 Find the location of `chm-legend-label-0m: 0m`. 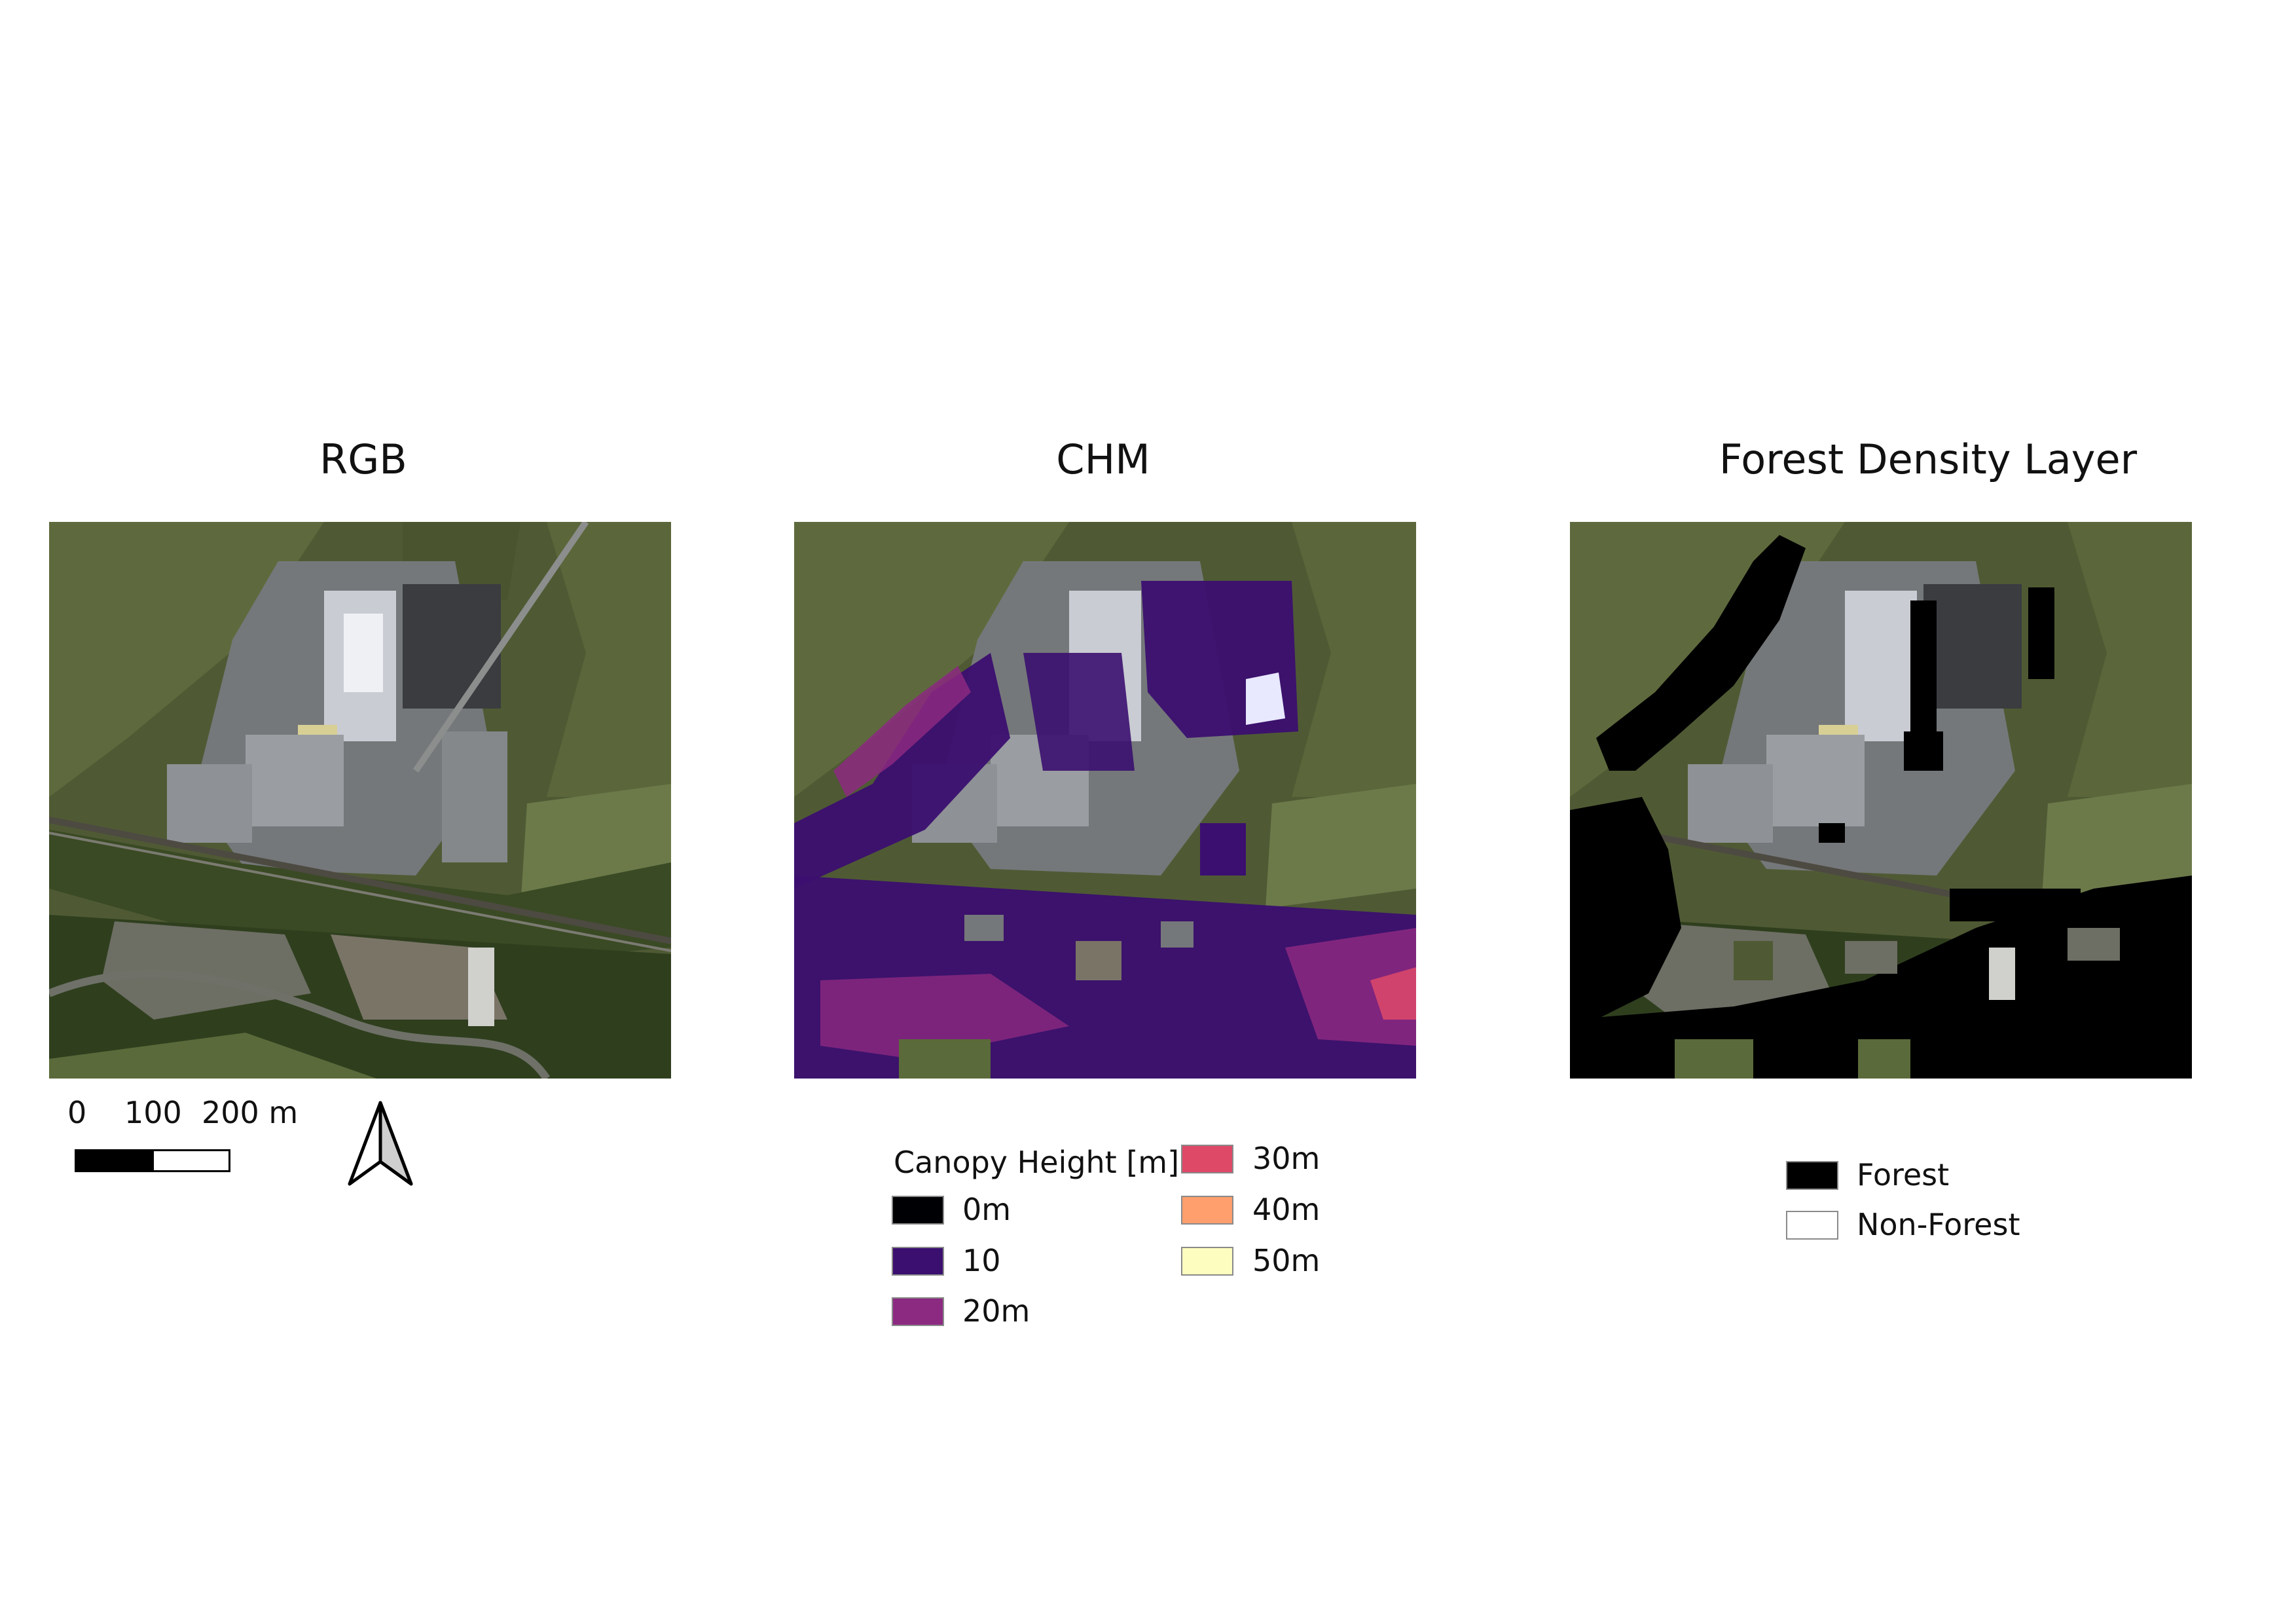

chm-legend-label-0m: 0m is located at coordinates (986, 1209).